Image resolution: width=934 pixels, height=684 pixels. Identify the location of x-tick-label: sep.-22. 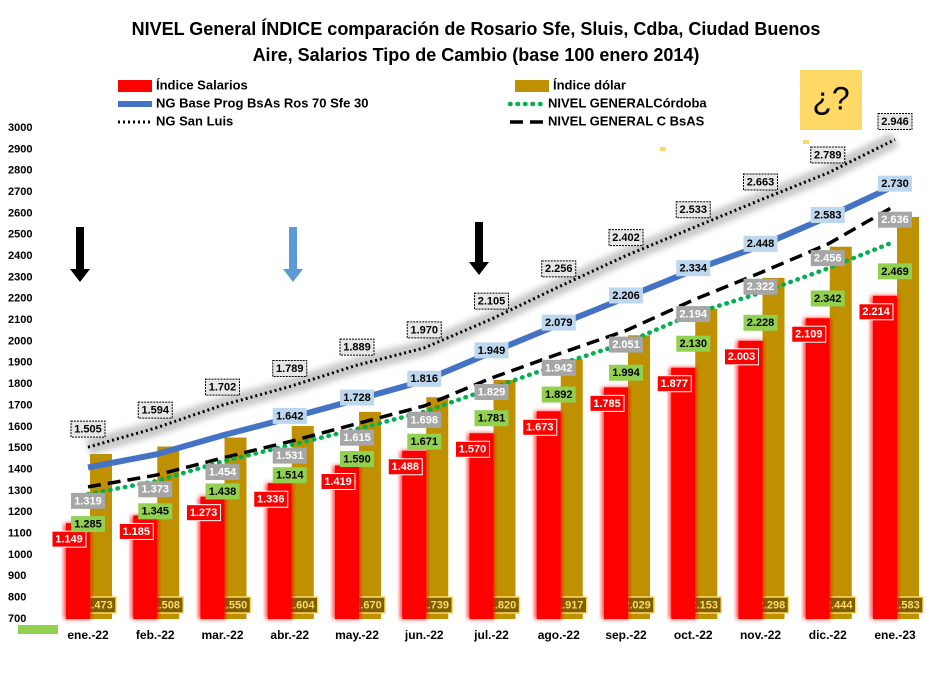
(626, 635).